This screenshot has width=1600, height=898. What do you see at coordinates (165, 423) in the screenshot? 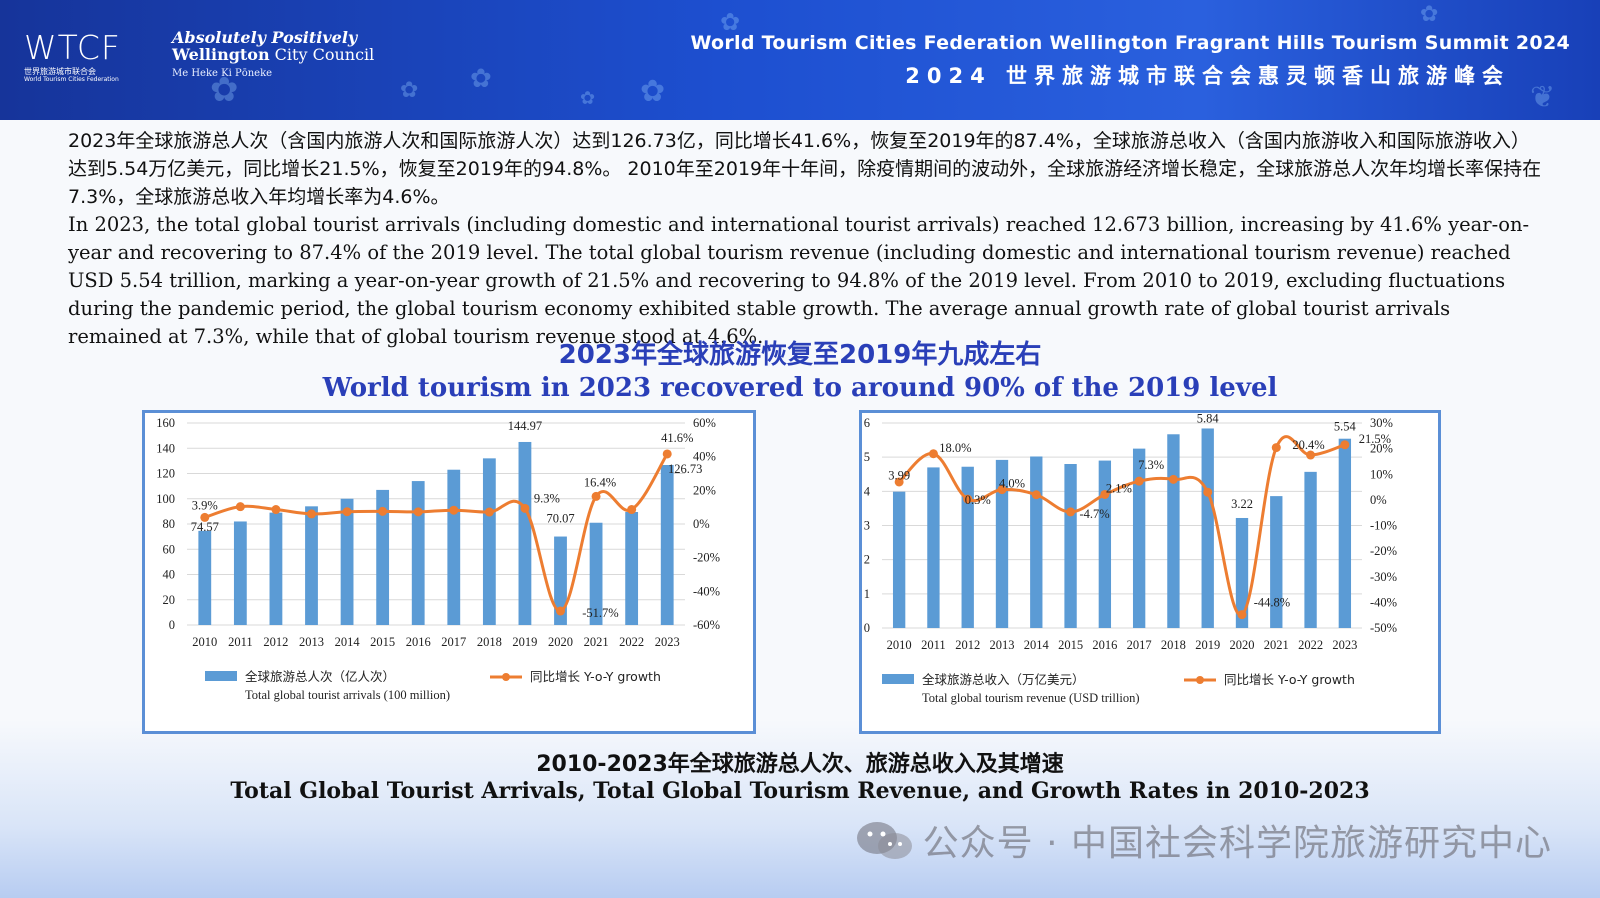
I see `y-left-tick-label: 160` at bounding box center [165, 423].